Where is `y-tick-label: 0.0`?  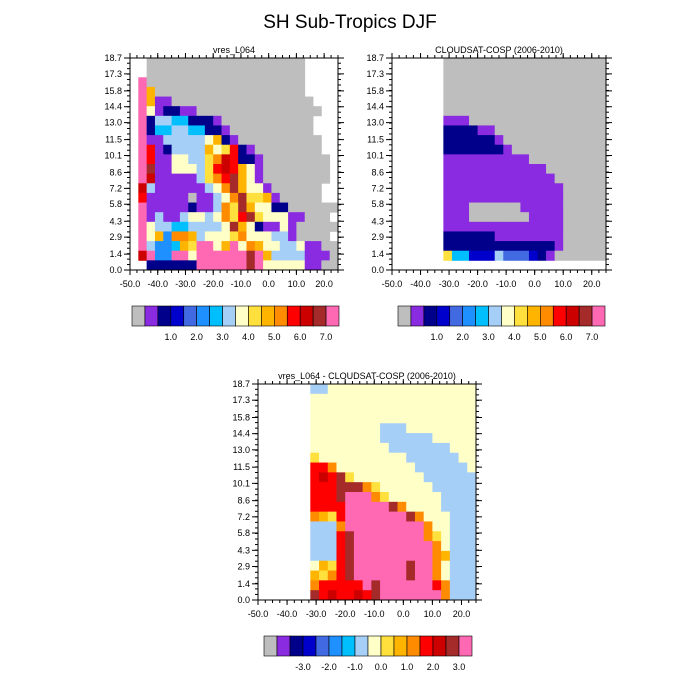
y-tick-label: 0.0 is located at coordinates (115, 270).